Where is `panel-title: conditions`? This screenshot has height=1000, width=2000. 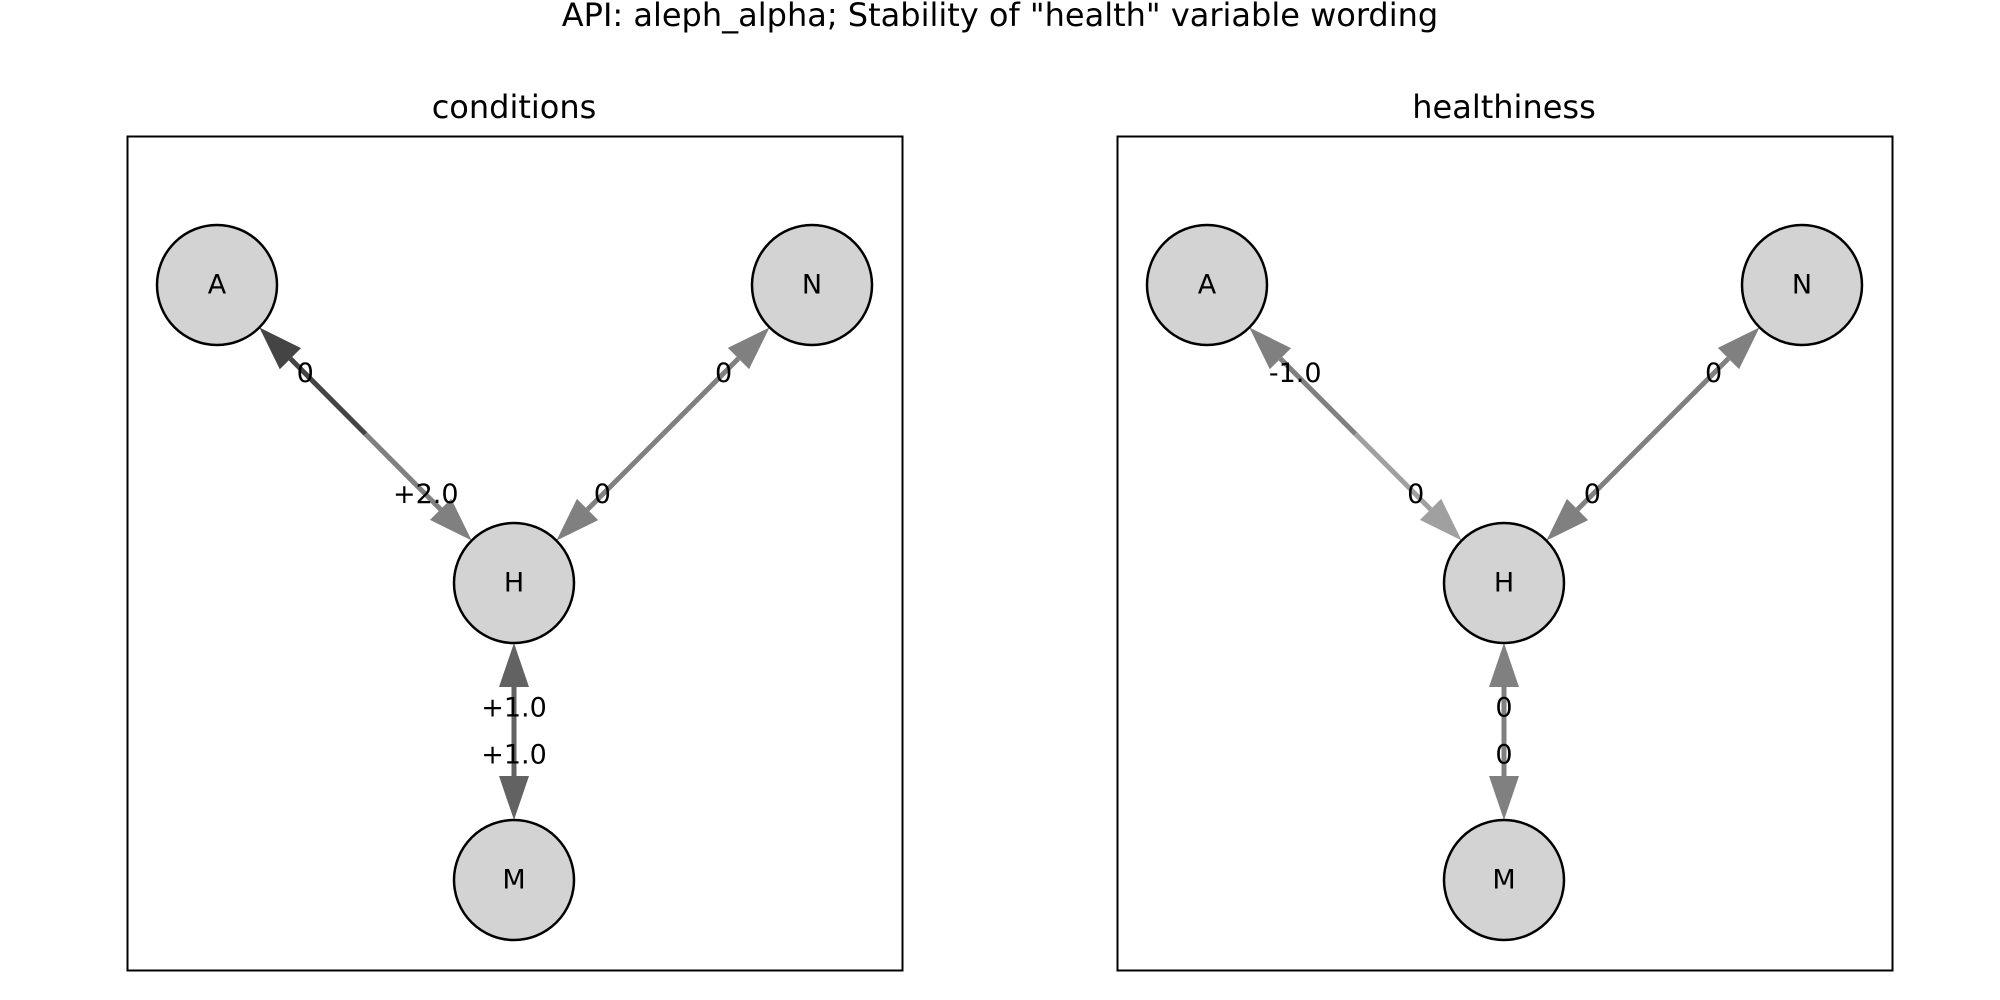 panel-title: conditions is located at coordinates (514, 107).